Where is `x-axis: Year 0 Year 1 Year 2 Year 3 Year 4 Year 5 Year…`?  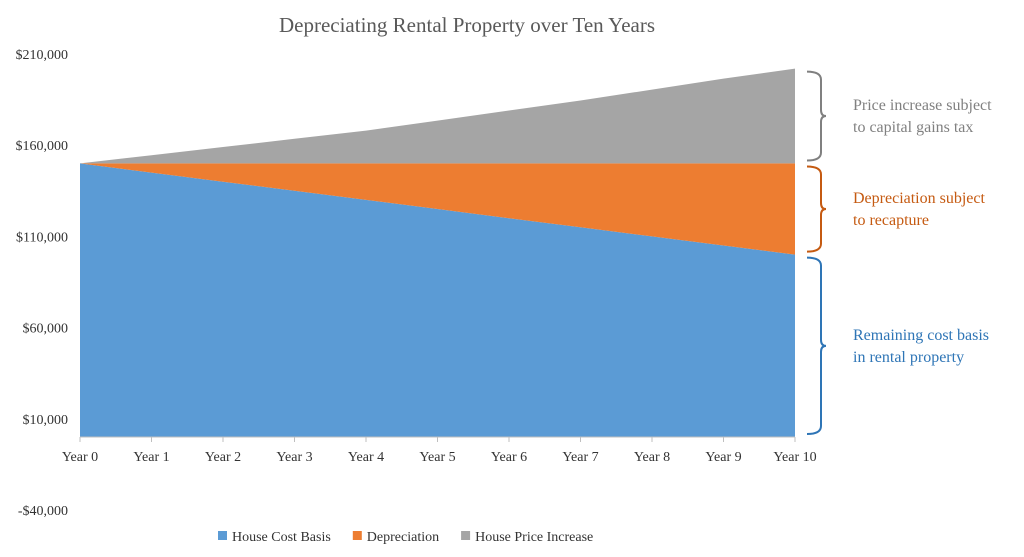
x-axis: Year 0 Year 1 Year 2 Year 3 Year 4 Year 5 Year… is located at coordinates (439, 450).